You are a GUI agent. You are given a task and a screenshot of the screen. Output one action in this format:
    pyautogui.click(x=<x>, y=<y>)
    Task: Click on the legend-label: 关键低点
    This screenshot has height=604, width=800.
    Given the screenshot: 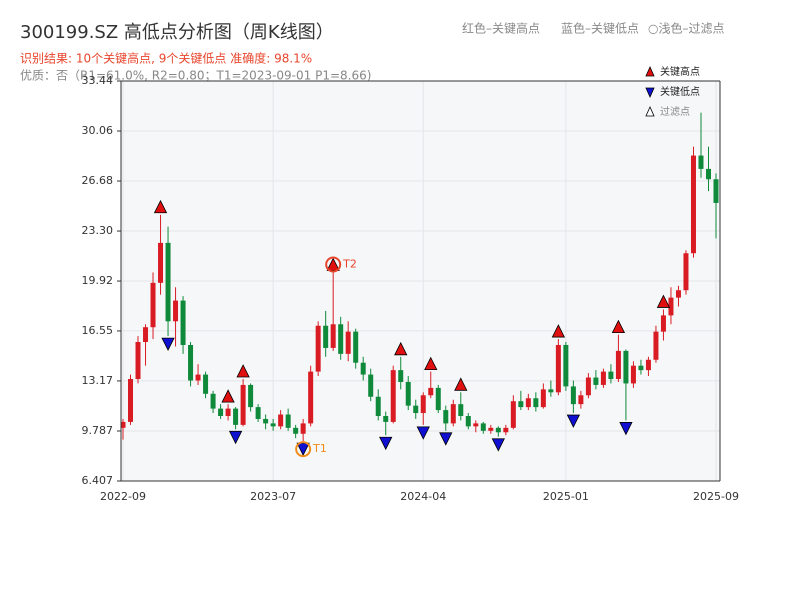 What is the action you would take?
    pyautogui.click(x=680, y=91)
    